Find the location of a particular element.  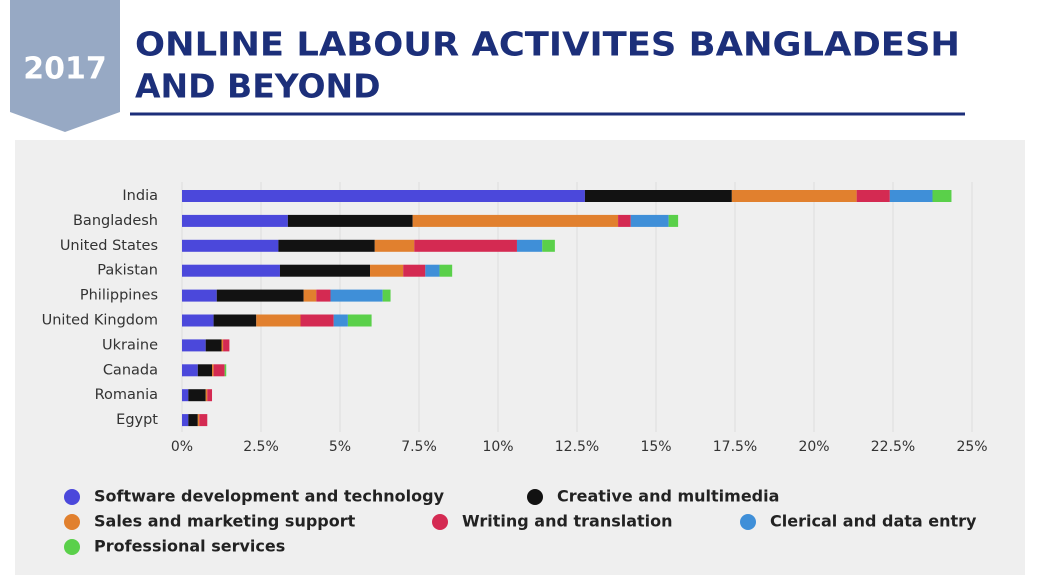

legend-label: Sales and marketing support is located at coordinates (225, 521).